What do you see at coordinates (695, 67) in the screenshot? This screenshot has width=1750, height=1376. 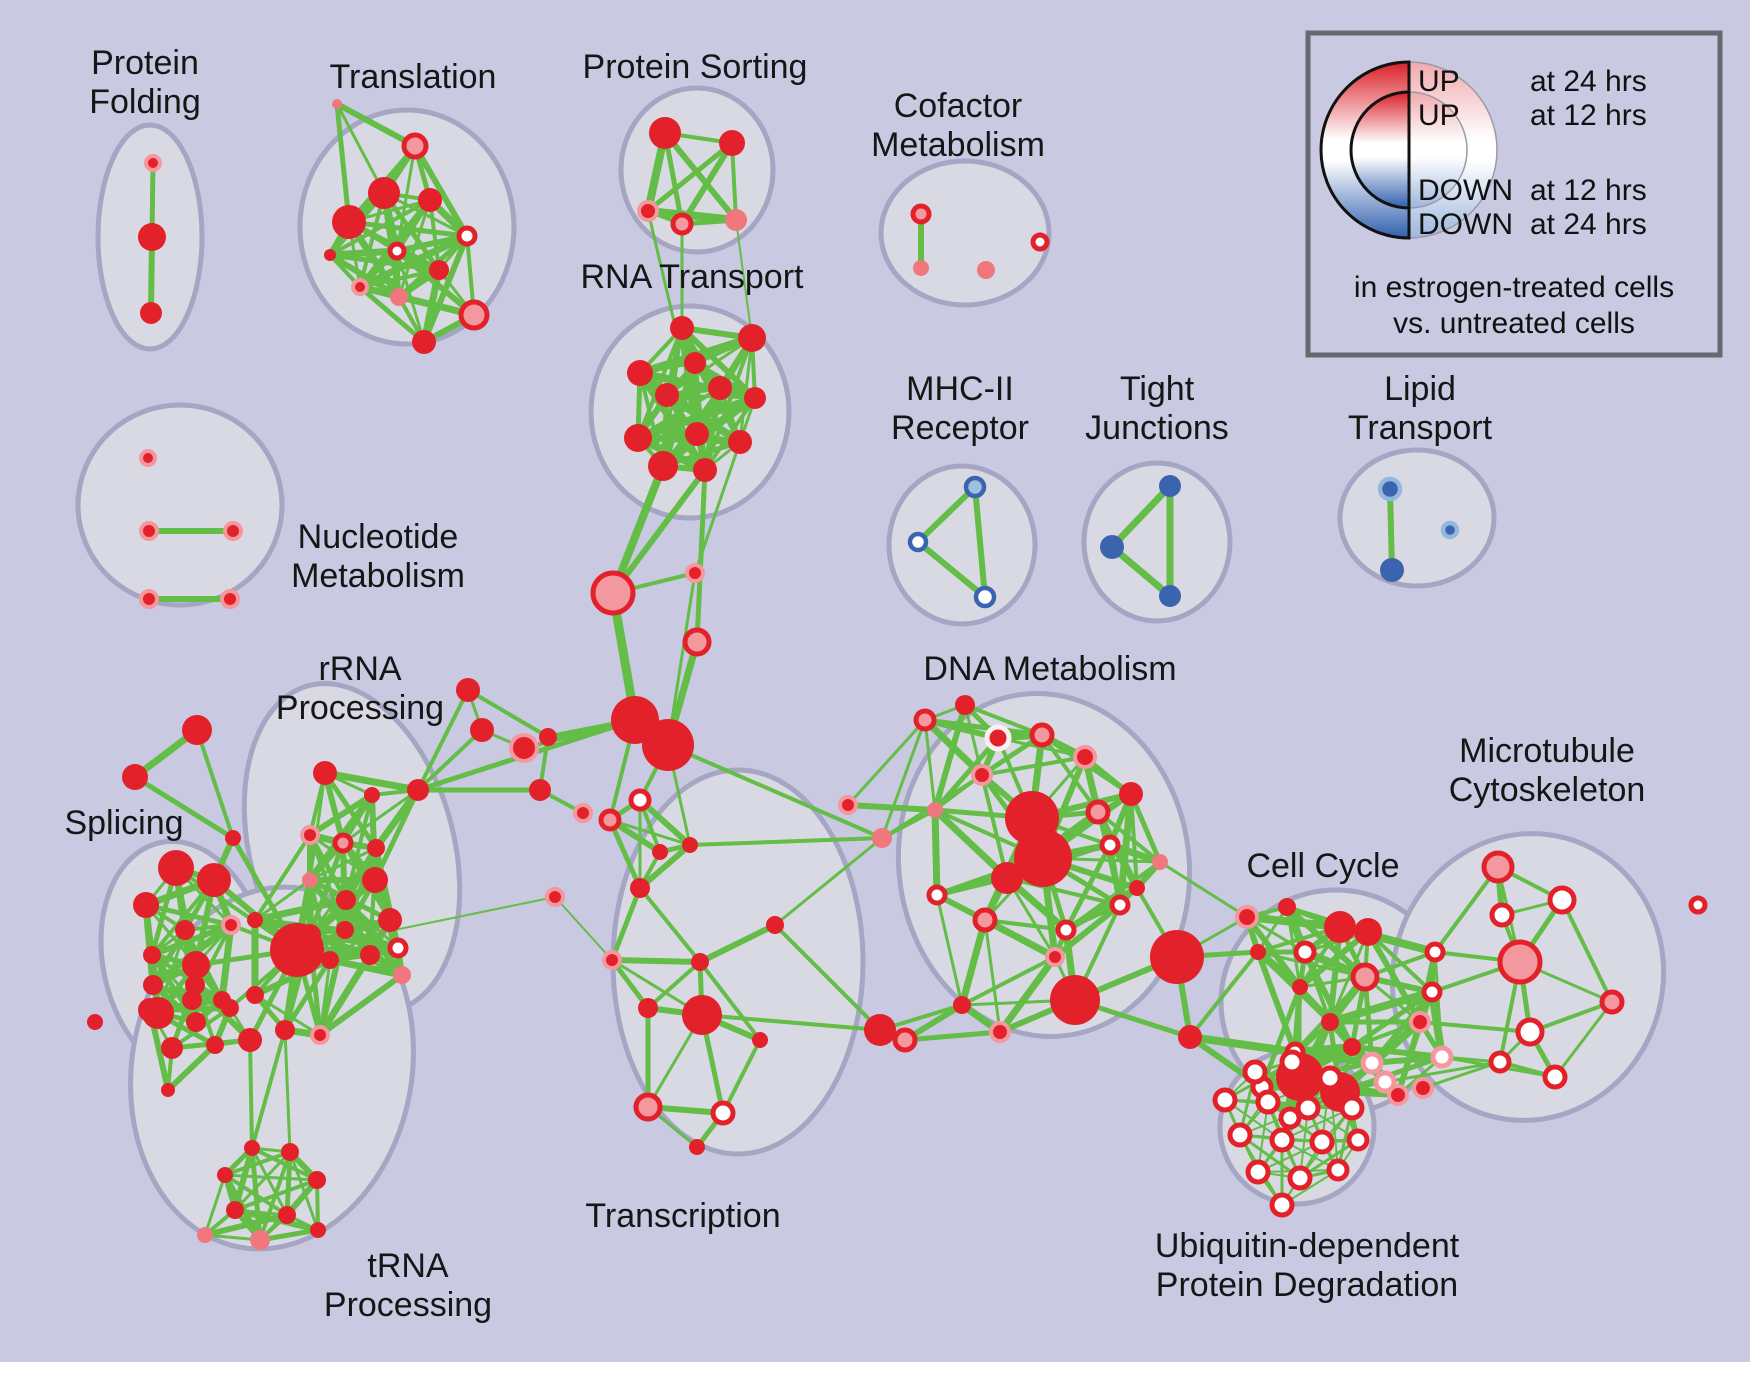 I see `cluster-label-protein-sorting: Protein Sorting` at bounding box center [695, 67].